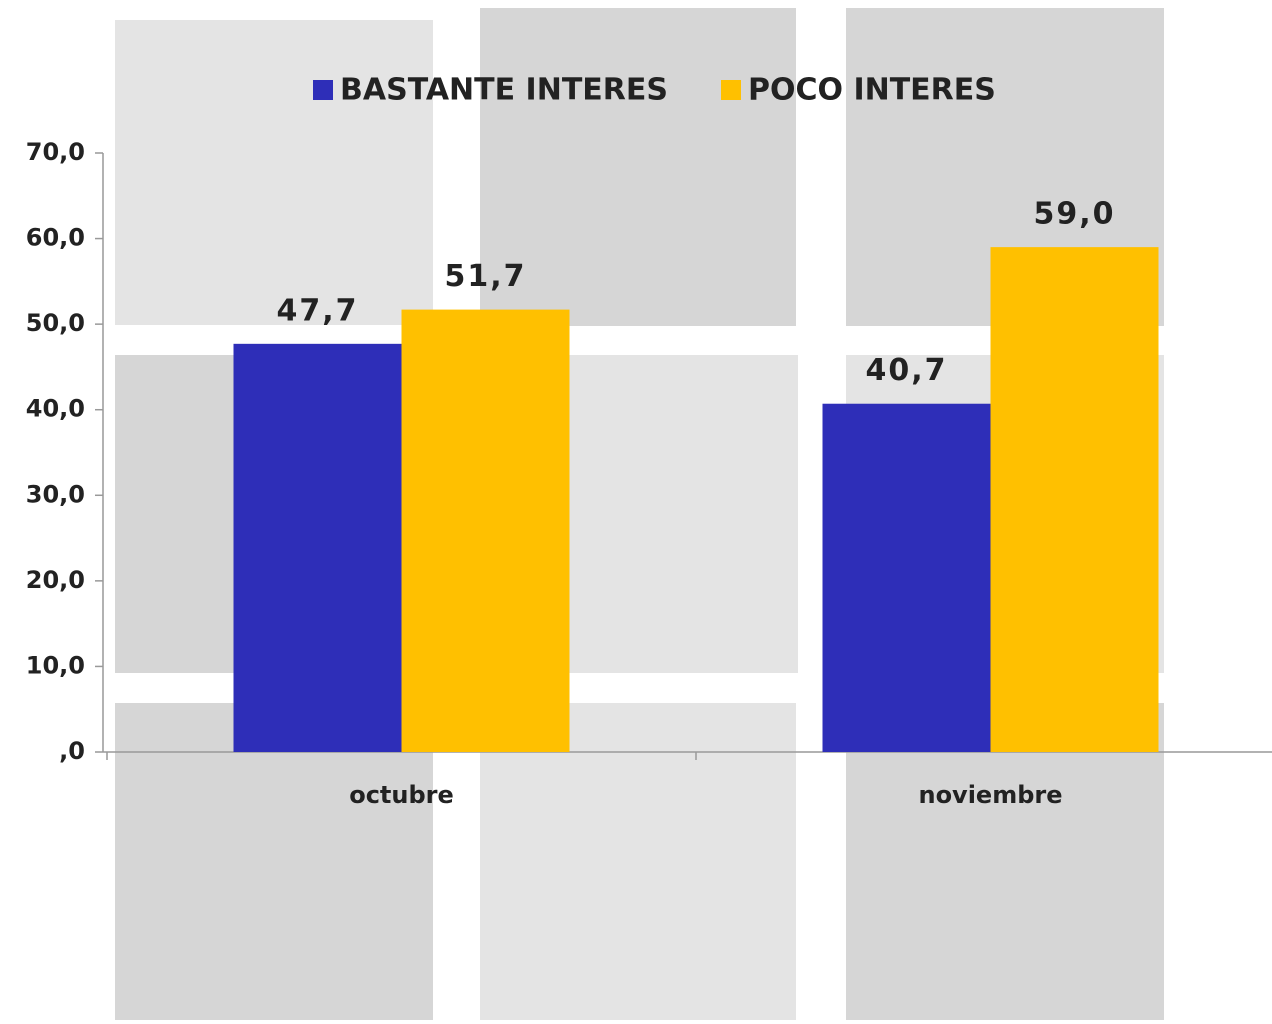 Image resolution: width=1272 pixels, height=1024 pixels. What do you see at coordinates (55, 665) in the screenshot?
I see `y-tick-label: 10,0` at bounding box center [55, 665].